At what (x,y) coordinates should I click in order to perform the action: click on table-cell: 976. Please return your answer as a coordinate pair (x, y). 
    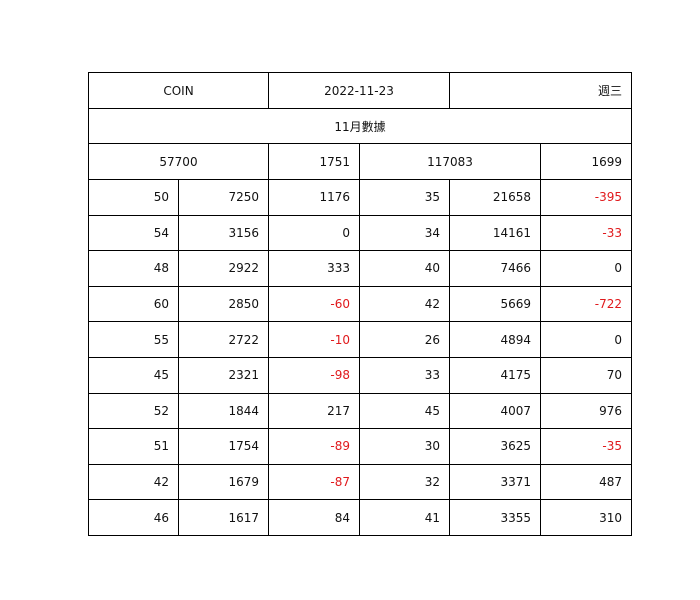
    Looking at the image, I should click on (586, 411).